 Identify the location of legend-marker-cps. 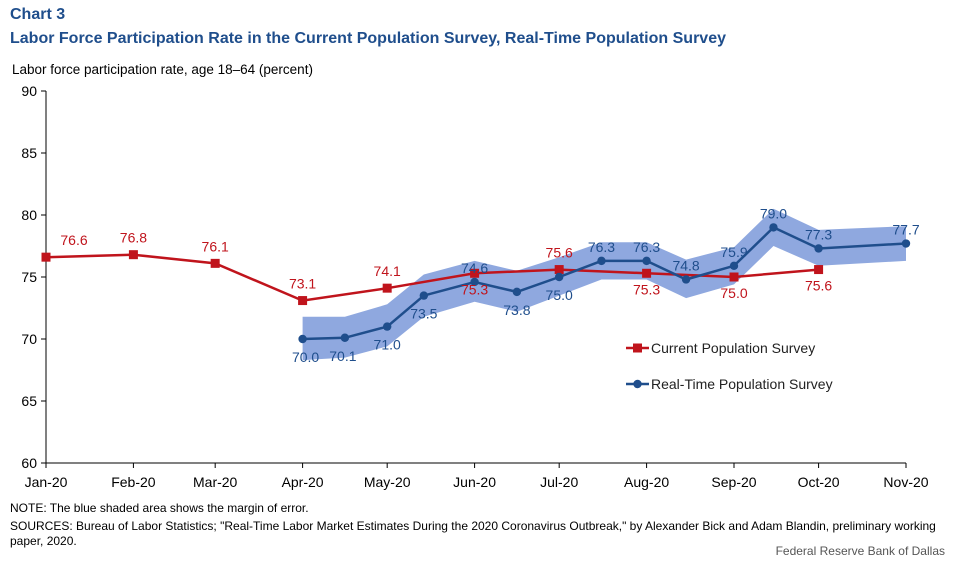
(637, 348).